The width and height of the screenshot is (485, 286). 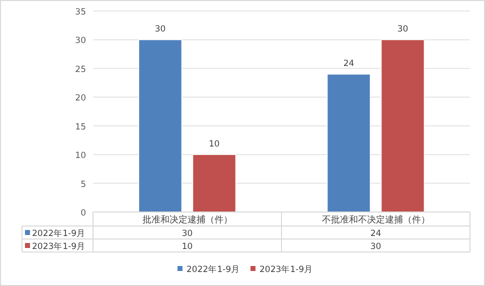 I want to click on y-tick-label: 5, so click(x=83, y=185).